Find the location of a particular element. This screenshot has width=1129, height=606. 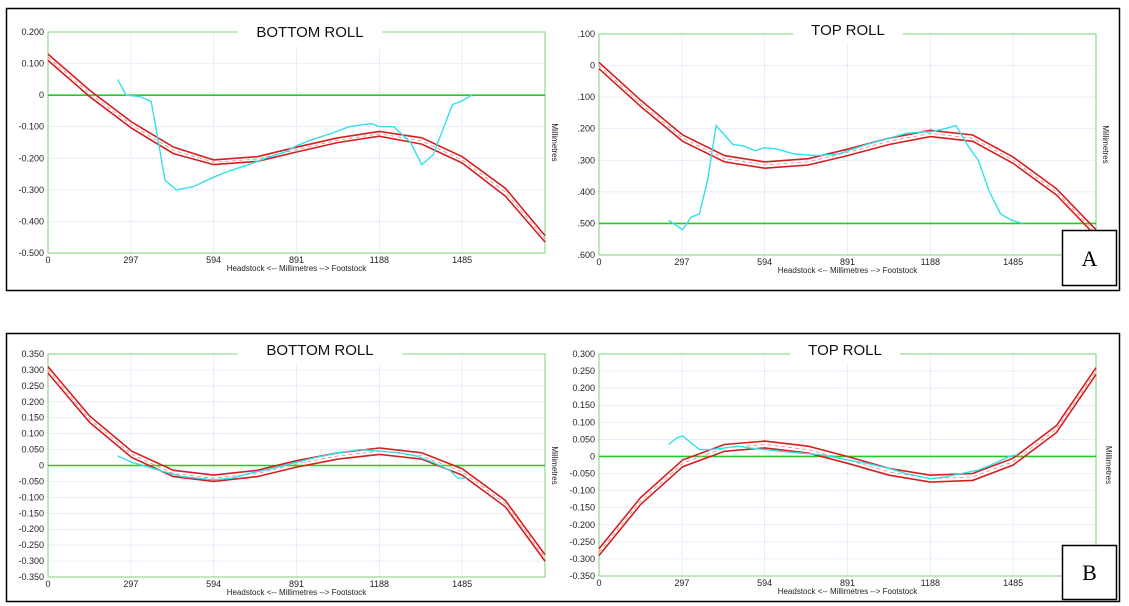

panel-b-label: B is located at coordinates (1089, 572).